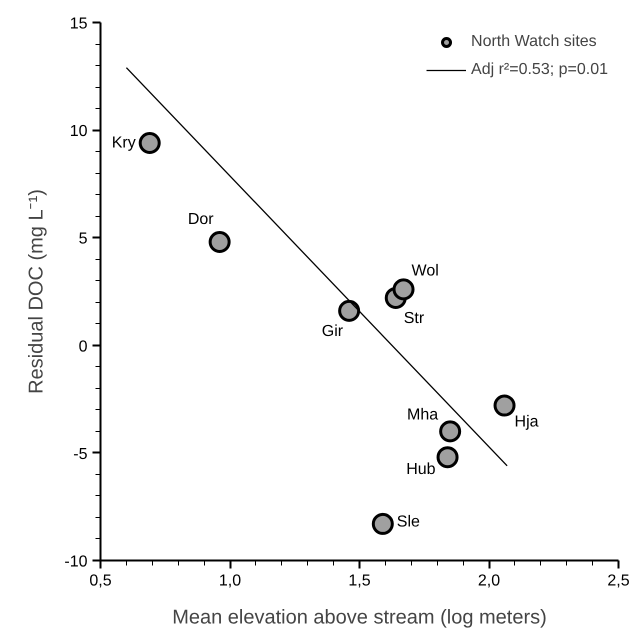  Describe the element at coordinates (76, 562) in the screenshot. I see `y-tick-label: -10` at that location.